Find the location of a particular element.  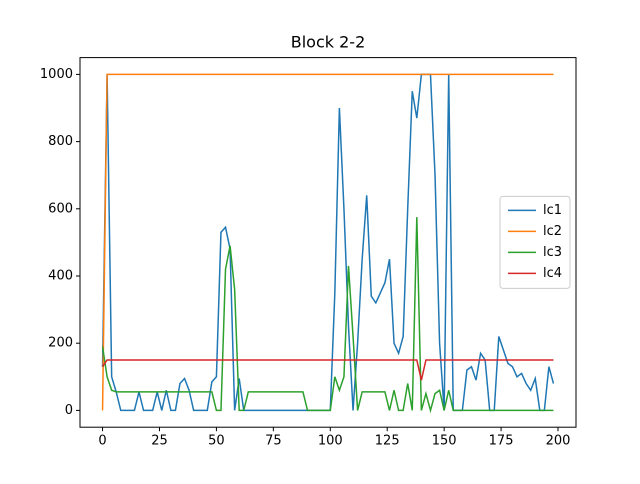

legend-label: lc4 is located at coordinates (552, 273).